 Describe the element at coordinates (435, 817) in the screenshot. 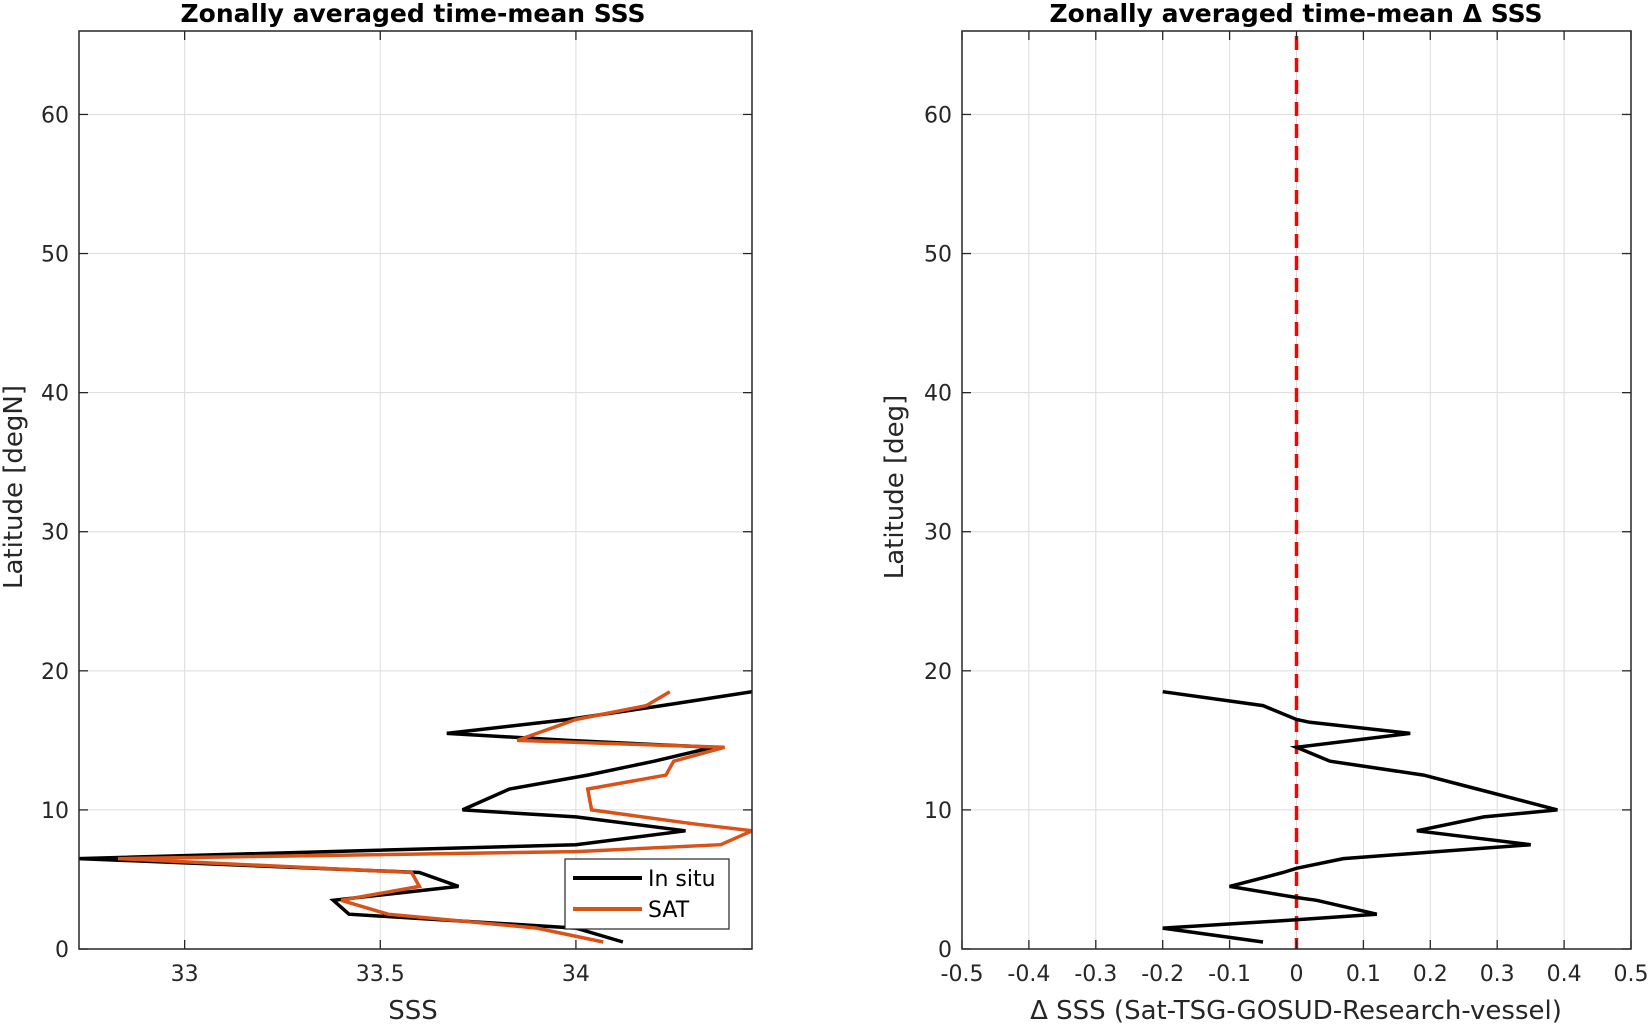

I see `series-sat` at that location.